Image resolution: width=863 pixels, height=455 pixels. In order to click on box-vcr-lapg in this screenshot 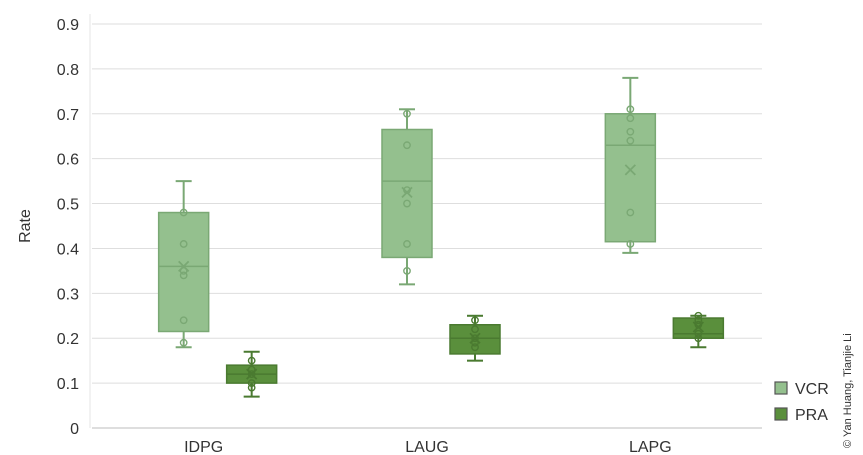, I will do `click(630, 165)`.